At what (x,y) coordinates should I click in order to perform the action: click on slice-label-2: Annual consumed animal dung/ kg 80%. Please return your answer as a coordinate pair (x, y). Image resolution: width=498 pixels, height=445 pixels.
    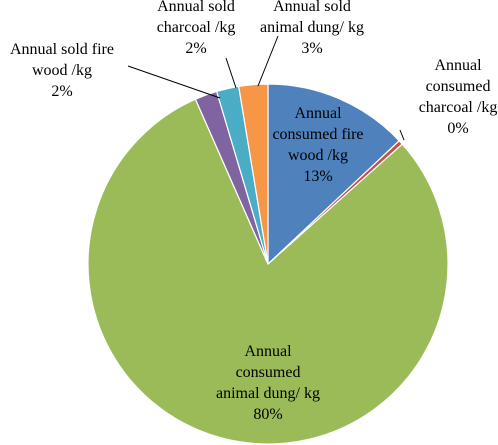
    Looking at the image, I should click on (268, 383).